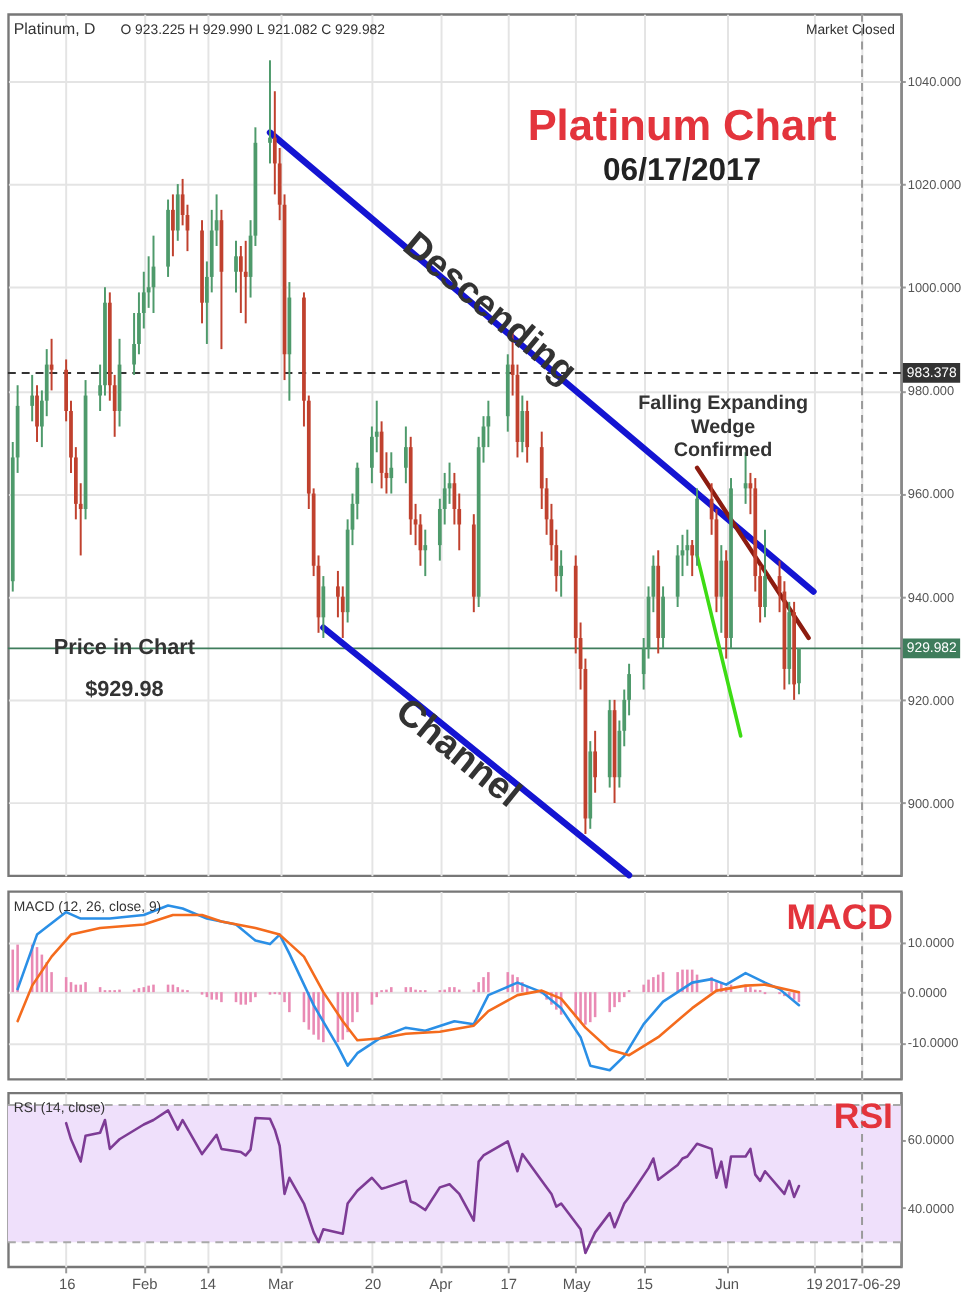 The image size is (972, 1300). Describe the element at coordinates (682, 125) in the screenshot. I see `text: Platinum Chart` at that location.